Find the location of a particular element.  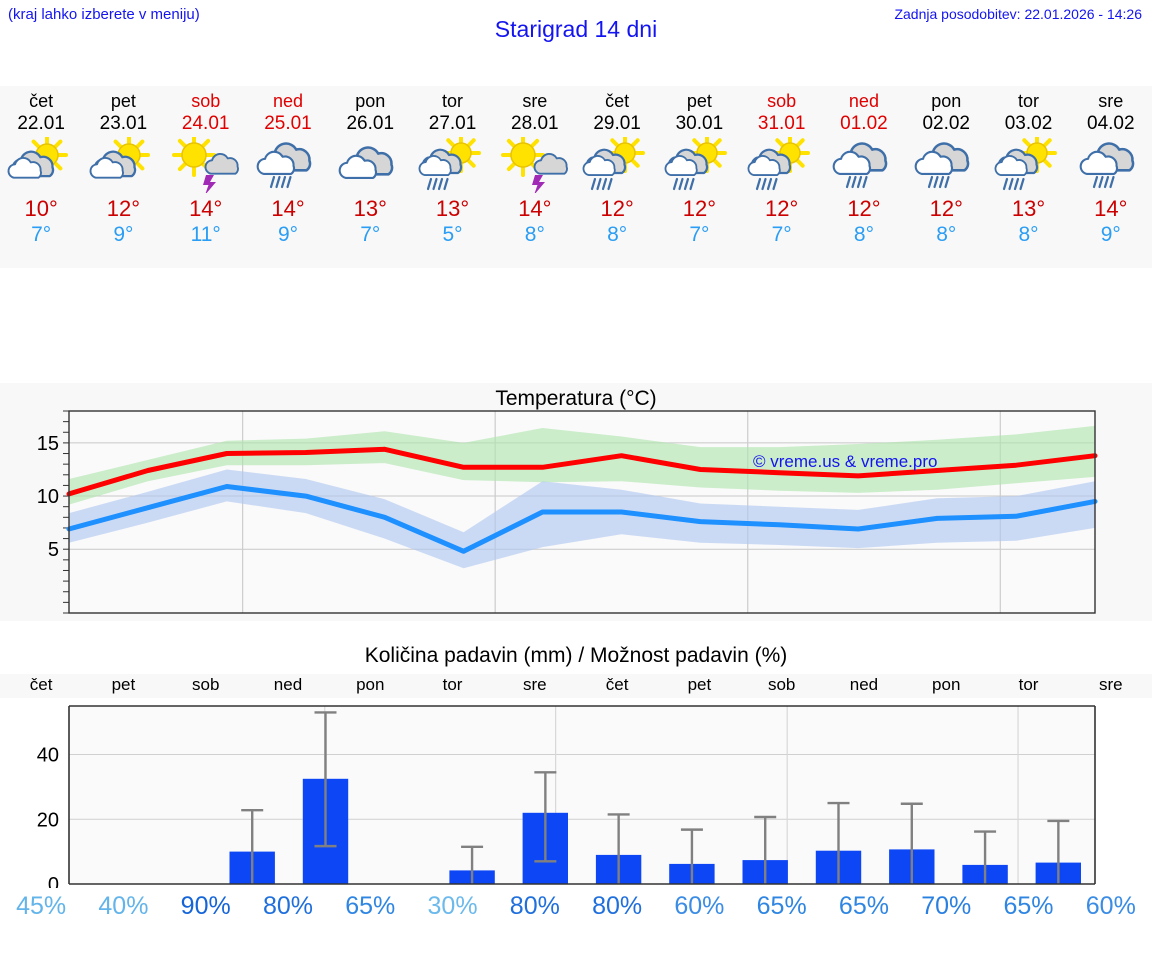

day-column-7: čet 29.01 12° 8° is located at coordinates (617, 177).